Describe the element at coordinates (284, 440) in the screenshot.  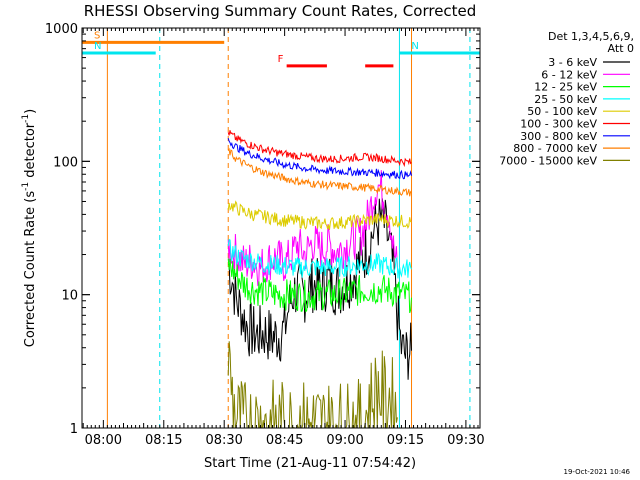
I see `x-tick-label: 08:45` at that location.